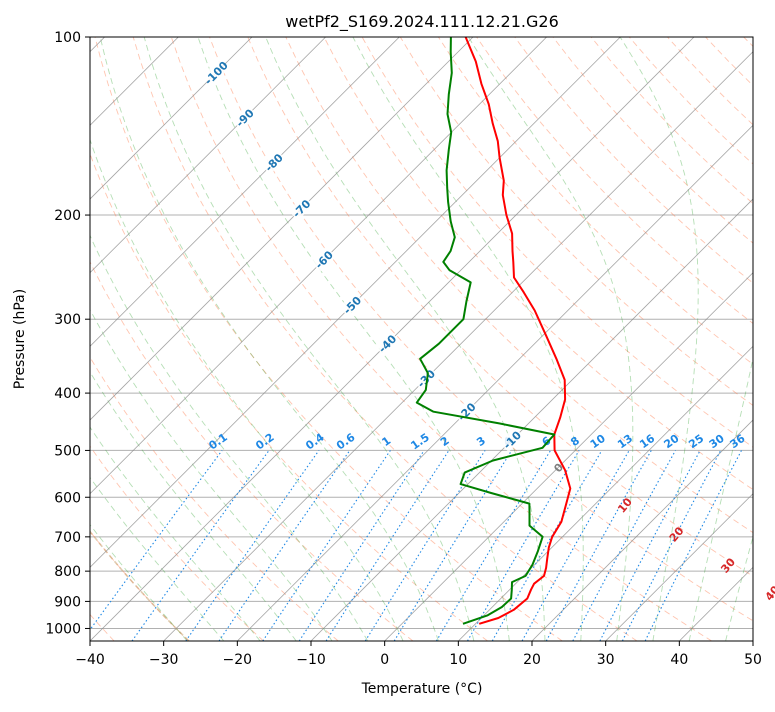  Describe the element at coordinates (384, 660) in the screenshot. I see `x-tick-label: 0` at that location.